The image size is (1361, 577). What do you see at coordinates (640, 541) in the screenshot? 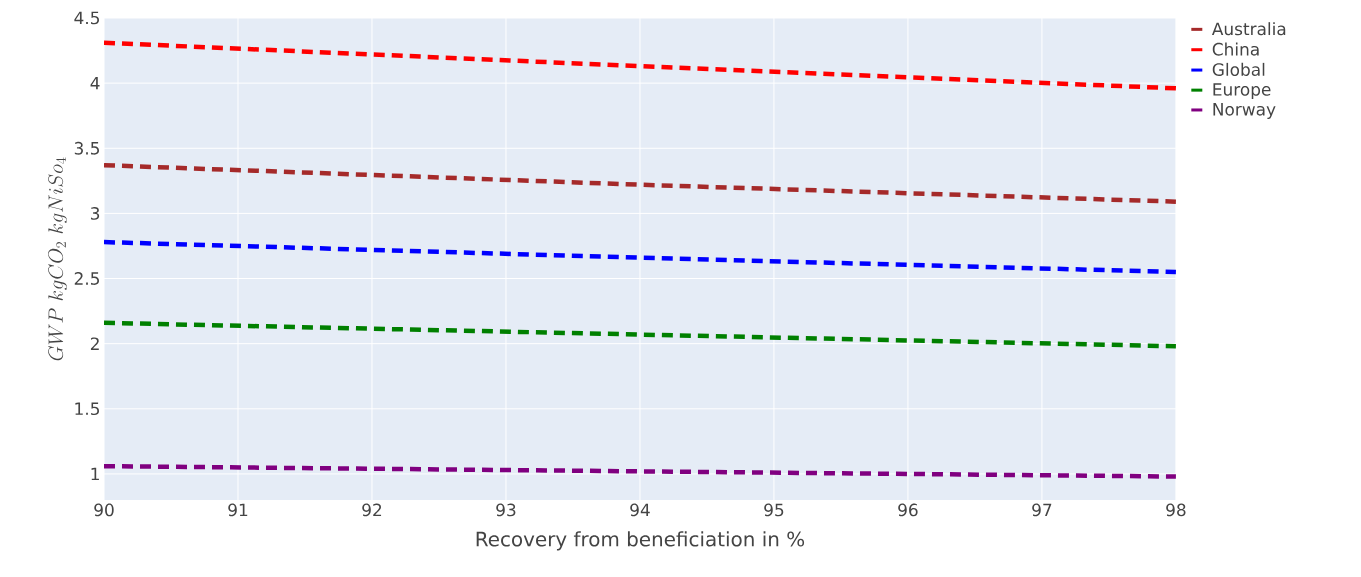
I see `x-axis-title: Recovery from beneficiation in %` at bounding box center [640, 541].